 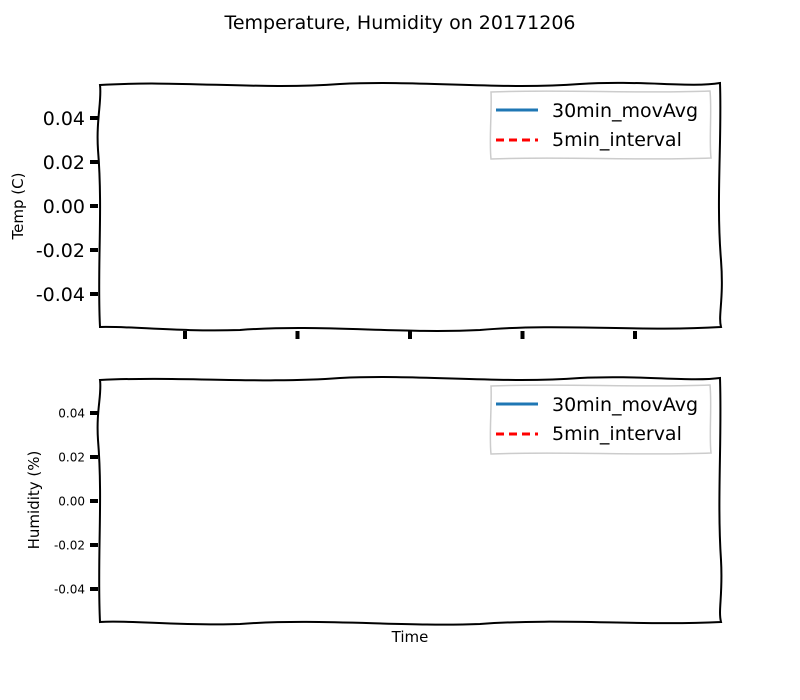 What do you see at coordinates (410, 637) in the screenshot?
I see `humidity-x-axis-label: Time` at bounding box center [410, 637].